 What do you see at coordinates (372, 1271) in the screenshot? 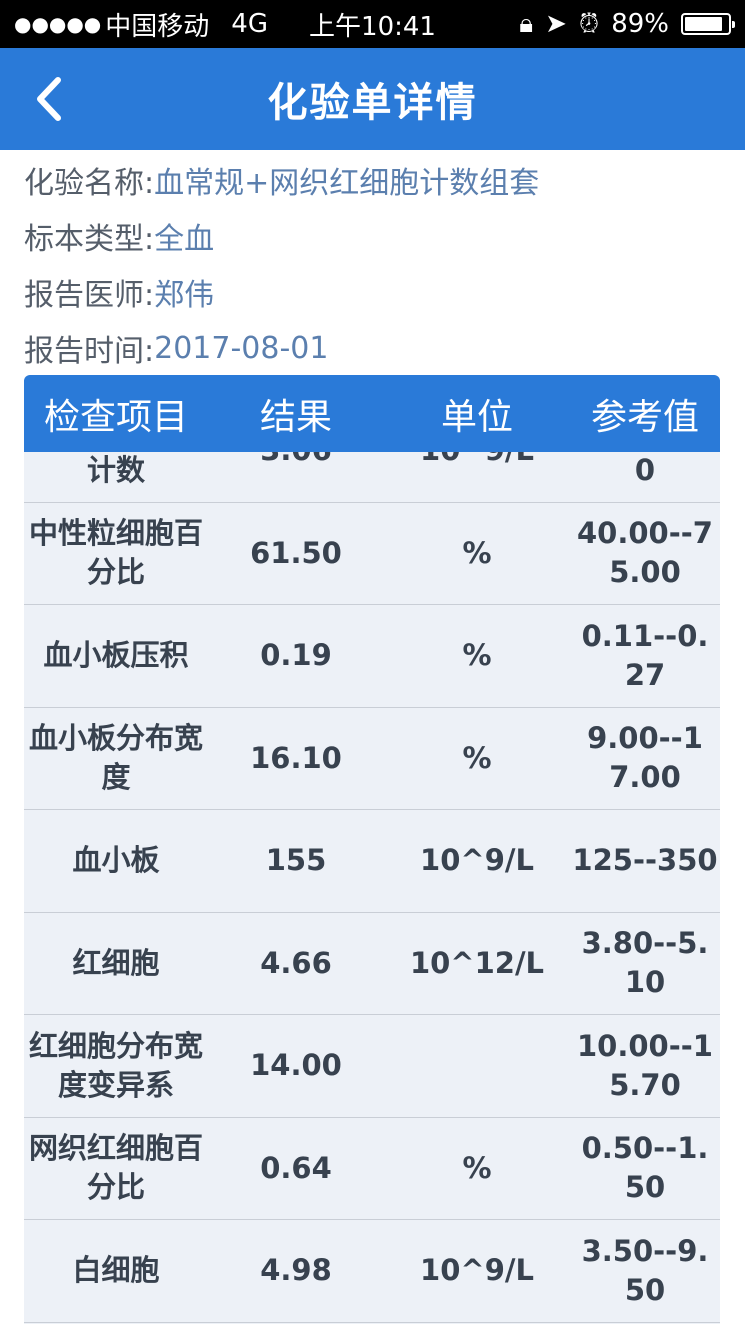
I see `table-row: 白细胞 4.98 10^9/L 3.50--9.50` at bounding box center [372, 1271].